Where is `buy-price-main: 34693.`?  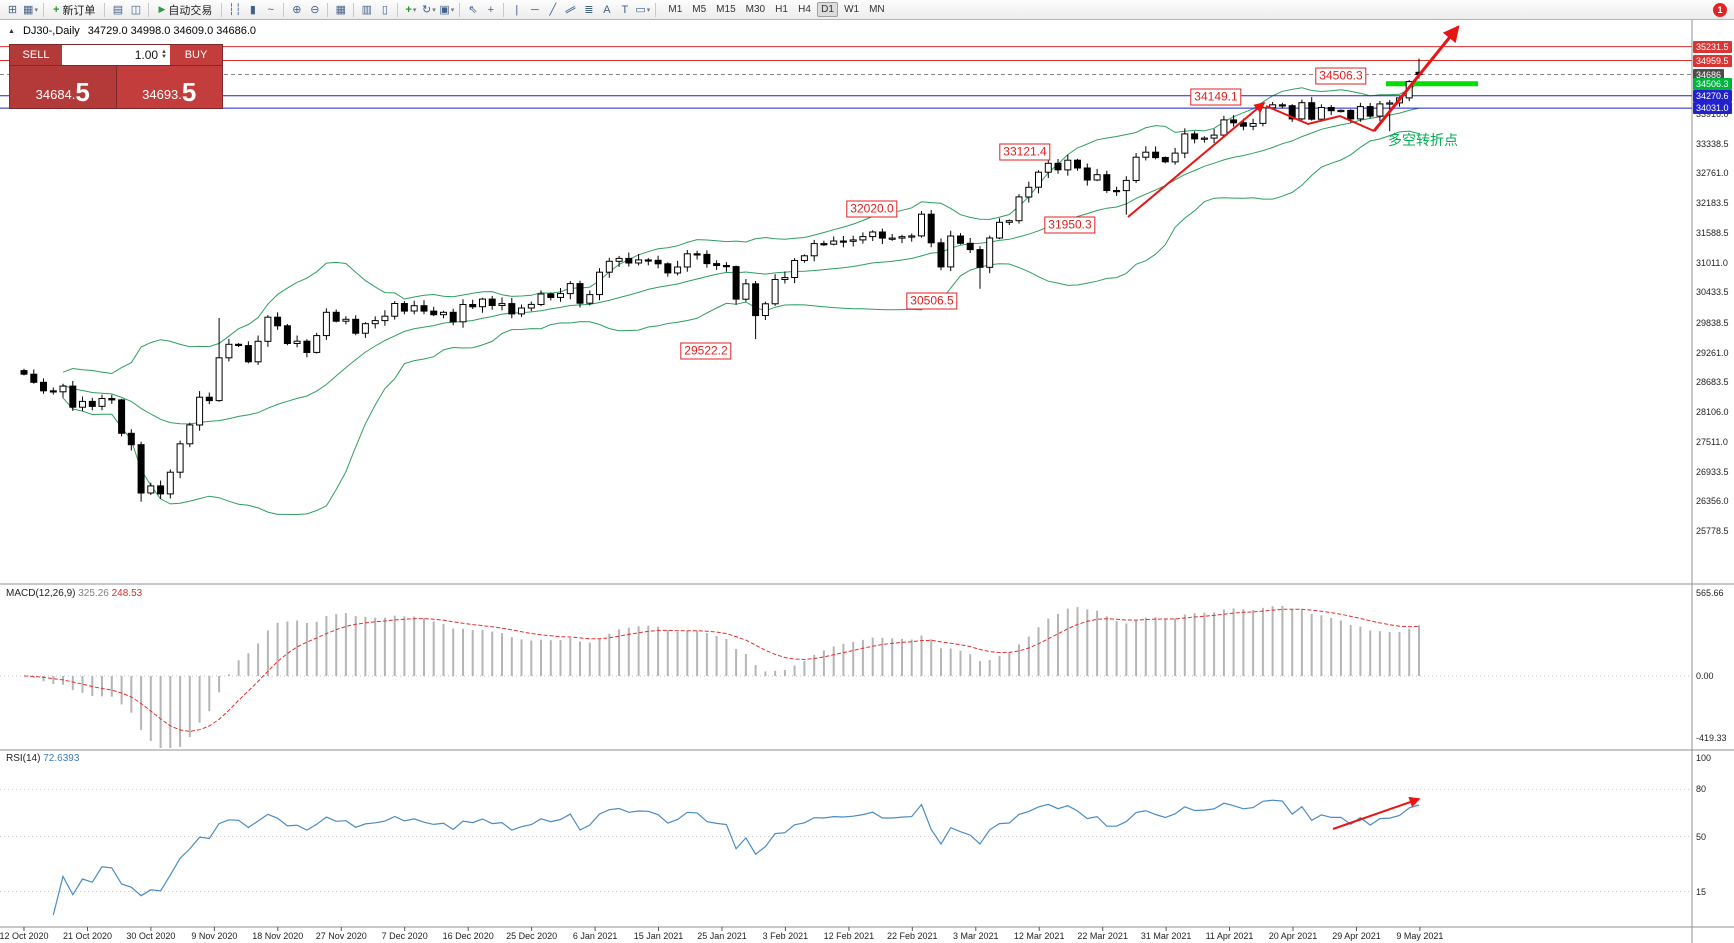
buy-price-main: 34693. is located at coordinates (162, 94).